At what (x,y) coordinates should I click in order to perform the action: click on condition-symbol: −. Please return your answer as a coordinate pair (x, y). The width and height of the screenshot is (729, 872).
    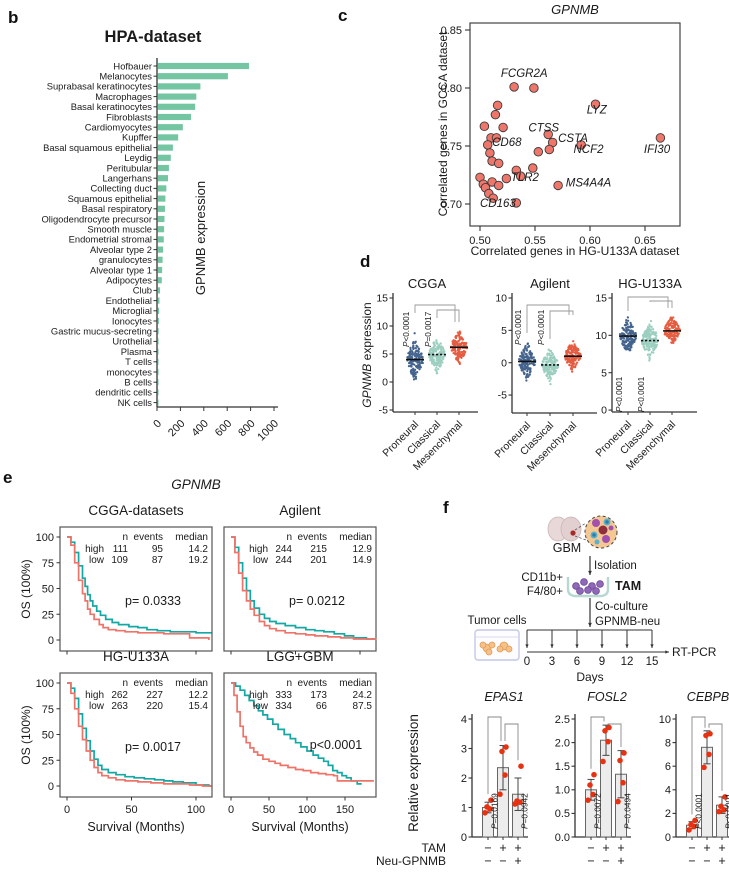
    Looking at the image, I should click on (487, 861).